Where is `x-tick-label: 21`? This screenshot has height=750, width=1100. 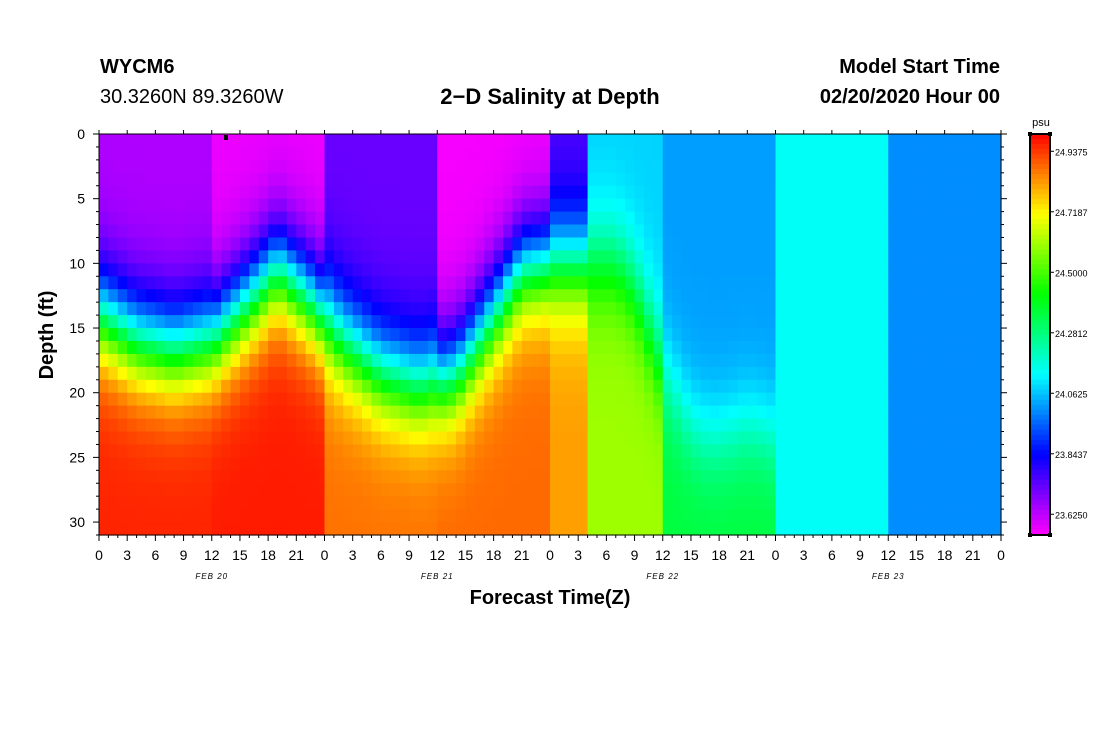 x-tick-label: 21 is located at coordinates (522, 555).